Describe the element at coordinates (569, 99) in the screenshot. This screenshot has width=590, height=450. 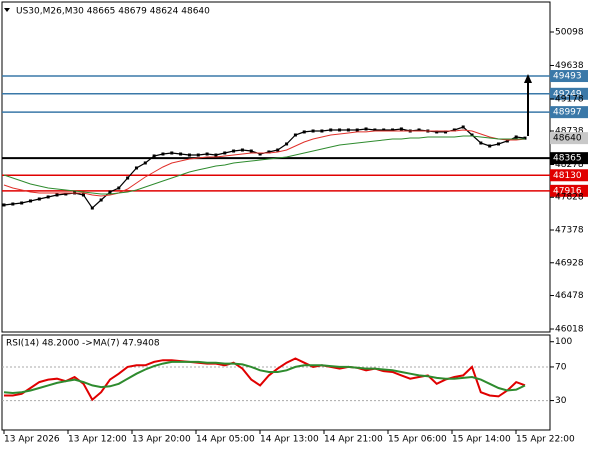
I see `y-tick-label: 49178` at that location.